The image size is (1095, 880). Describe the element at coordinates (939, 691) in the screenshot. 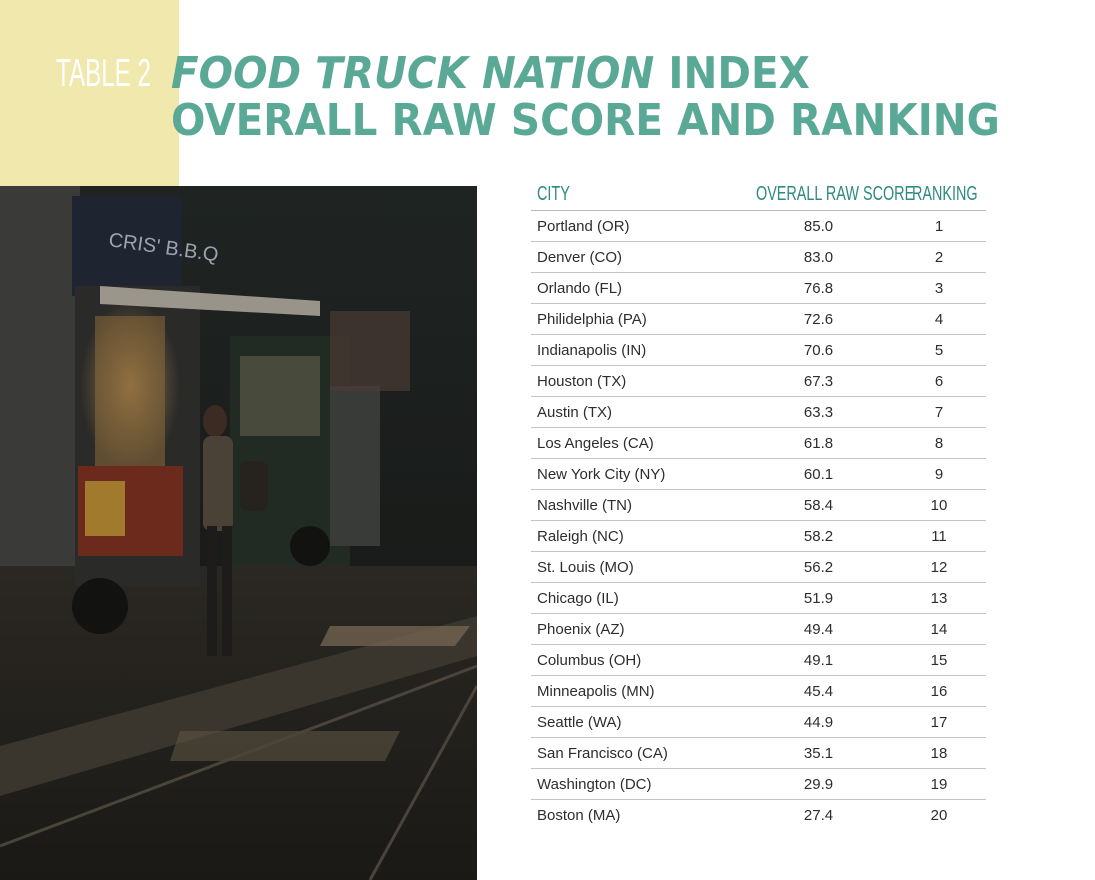

I see `rank-cell: 16` at that location.